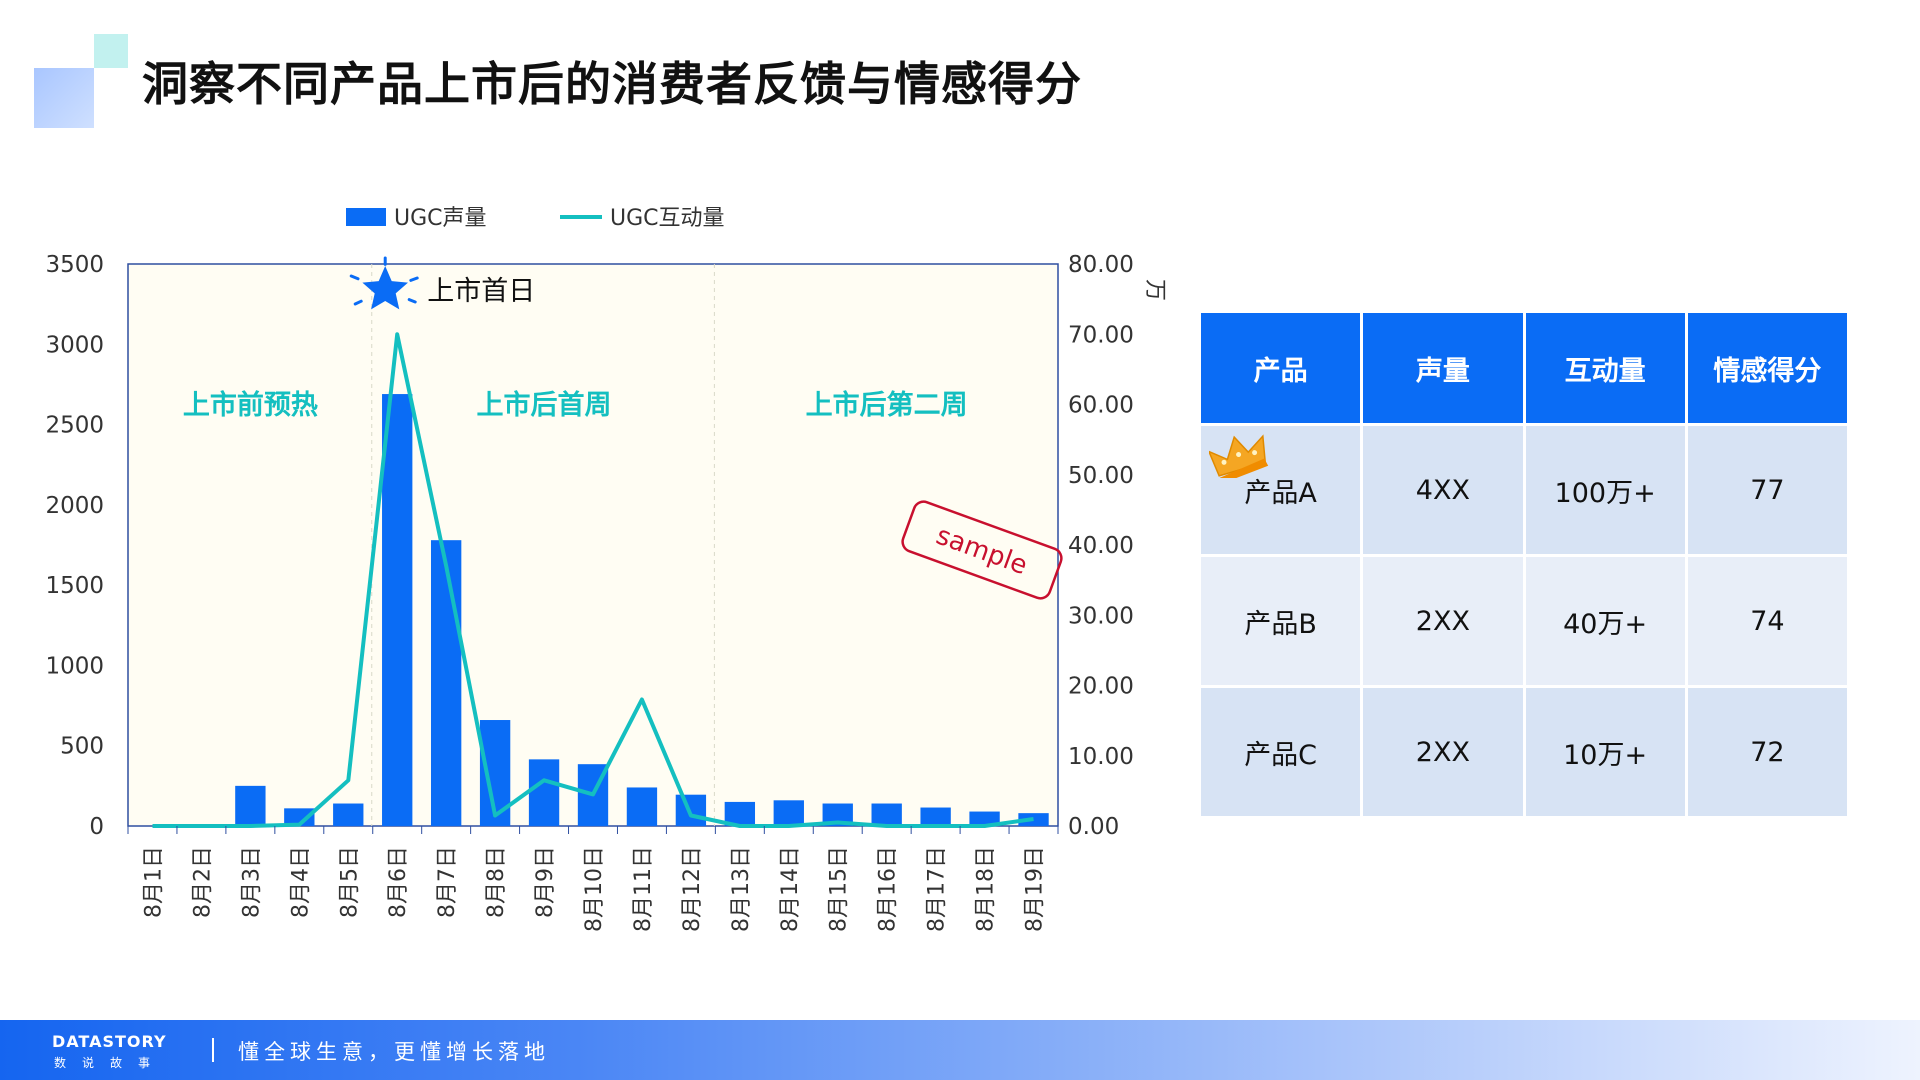 The height and width of the screenshot is (1080, 1920). I want to click on header-sentiment: 情感得分, so click(1767, 368).